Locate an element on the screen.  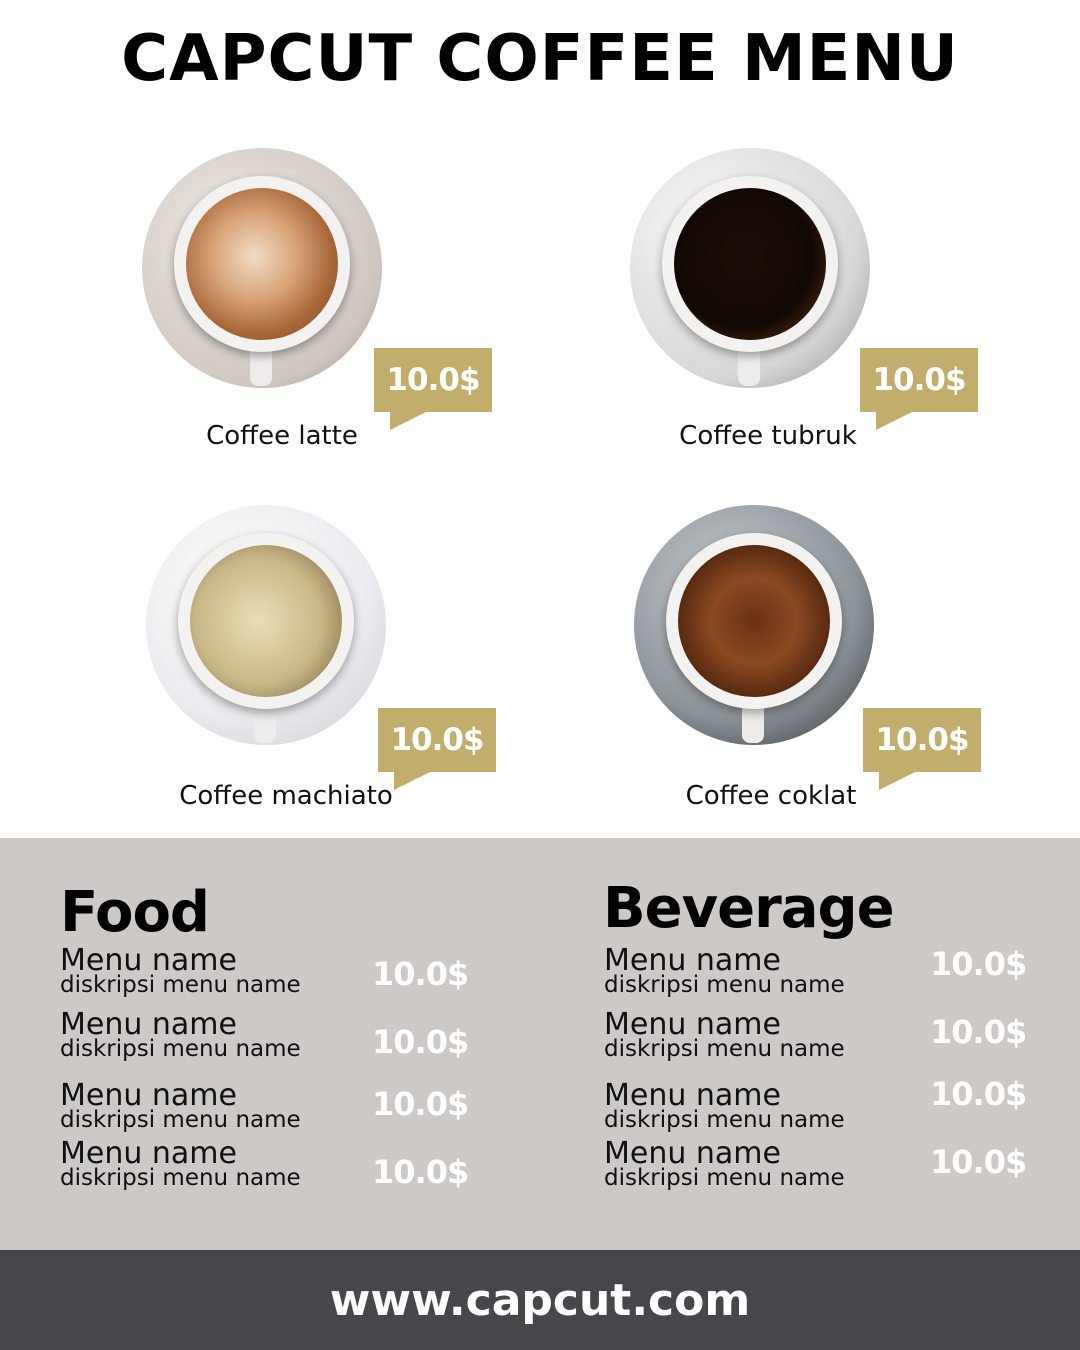
coffee-name: Coffee tubruk is located at coordinates (768, 436).